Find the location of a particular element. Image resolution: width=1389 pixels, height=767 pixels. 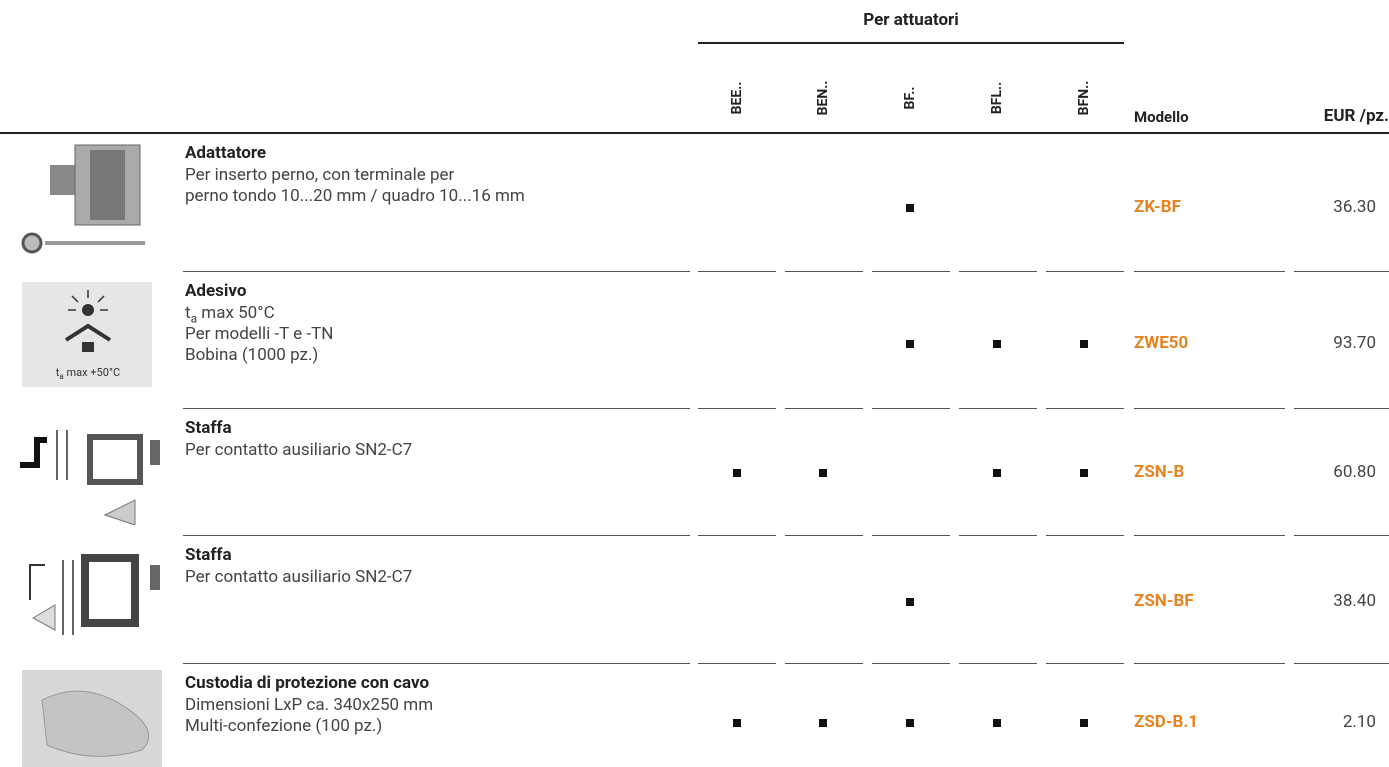

actuator-header: BF.. is located at coordinates (910, 98).